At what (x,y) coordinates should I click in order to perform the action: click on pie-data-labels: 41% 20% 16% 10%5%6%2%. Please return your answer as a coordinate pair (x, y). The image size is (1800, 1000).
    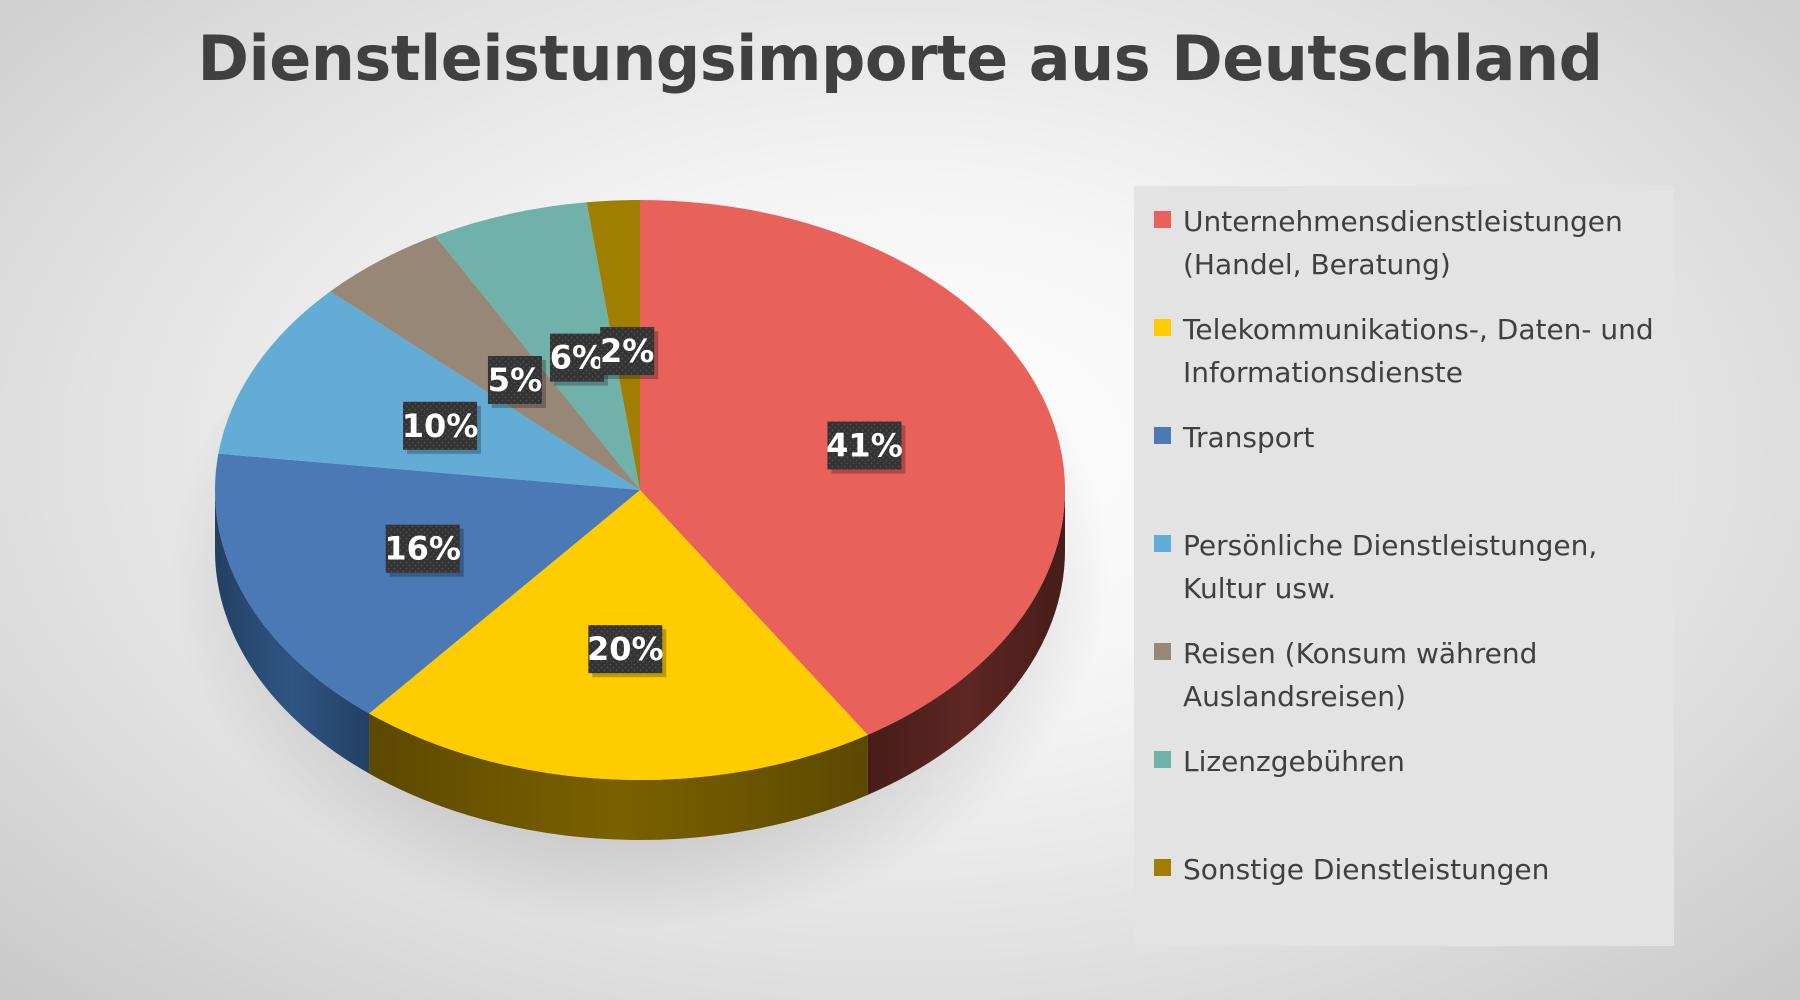
    Looking at the image, I should click on (645, 502).